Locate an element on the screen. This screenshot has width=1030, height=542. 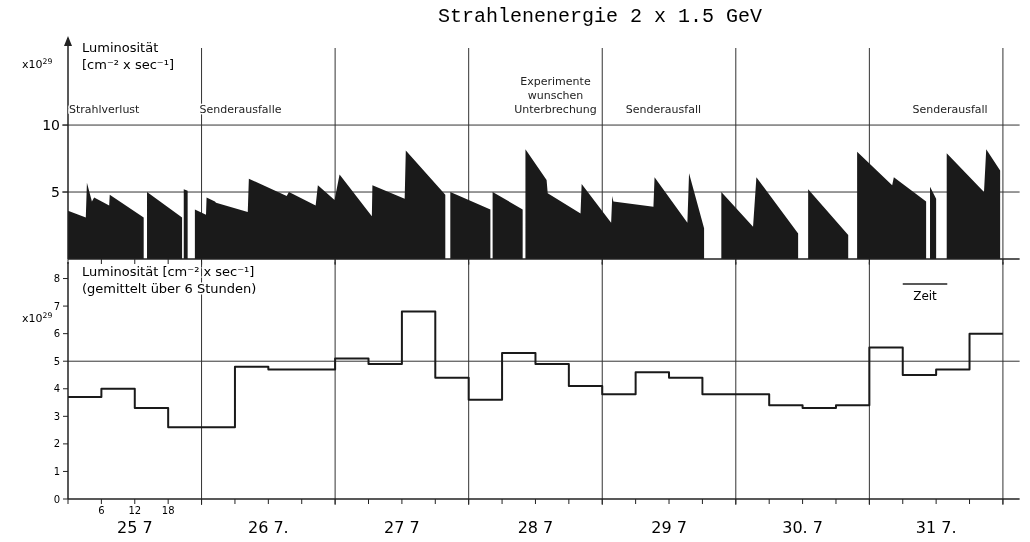
chart-title: Strahlenenergie 2 x 1.5 GeV is located at coordinates (600, 16).